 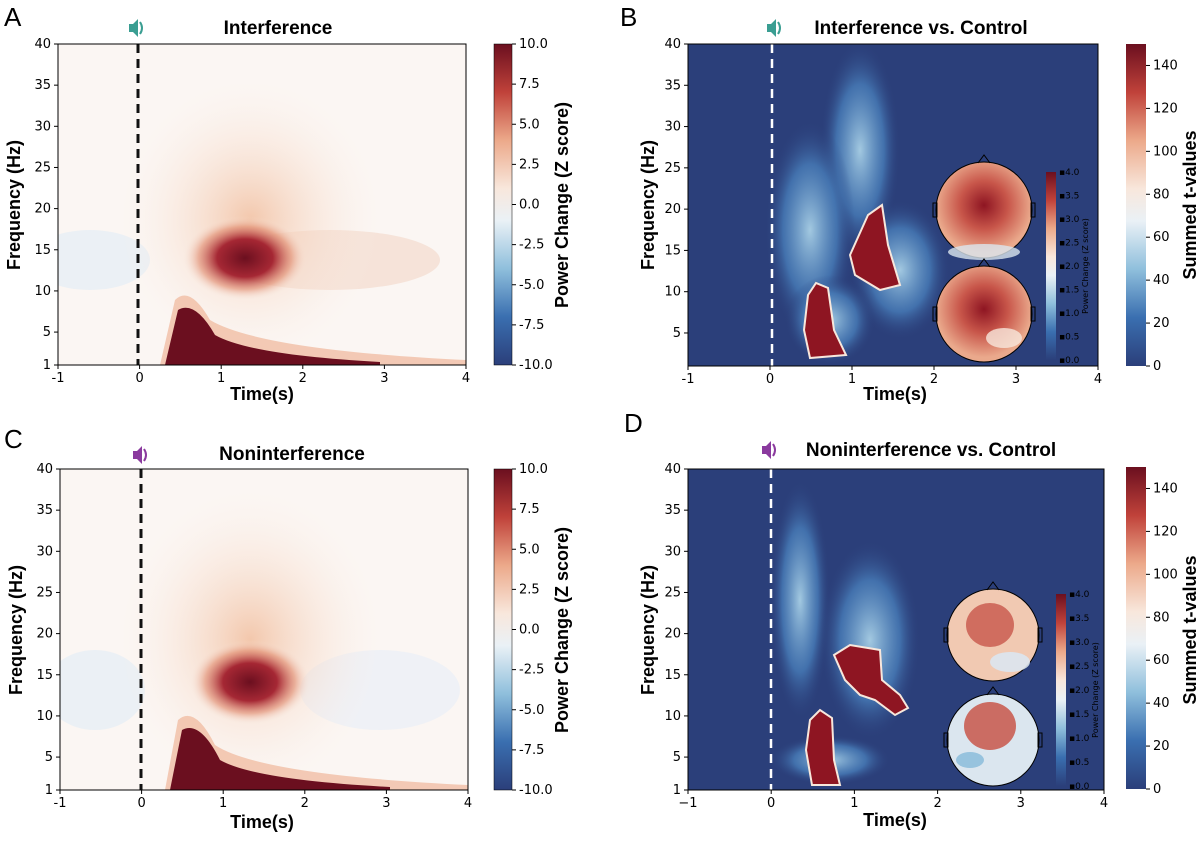 What do you see at coordinates (993, 631) in the screenshot?
I see `topo-head-top` at bounding box center [993, 631].